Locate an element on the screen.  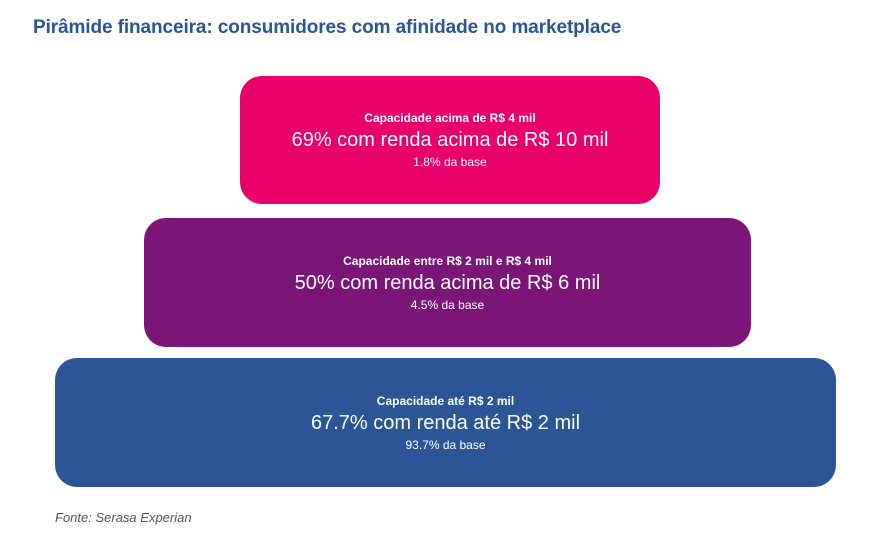
source-note: Fonte: Serasa Experian is located at coordinates (123, 517).